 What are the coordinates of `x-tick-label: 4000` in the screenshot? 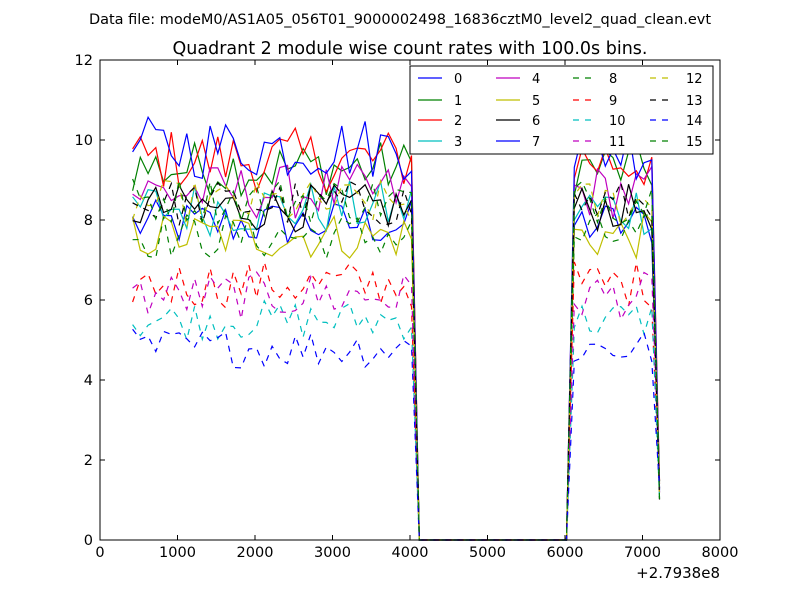 It's located at (410, 553).